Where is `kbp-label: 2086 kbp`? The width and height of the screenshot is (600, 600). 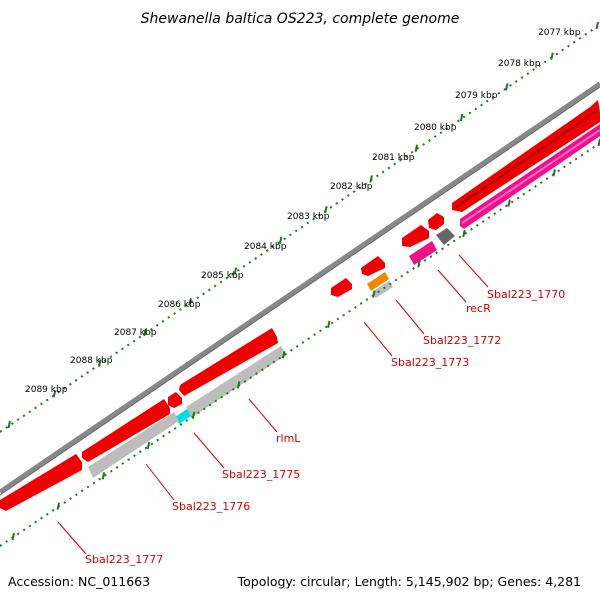 kbp-label: 2086 kbp is located at coordinates (179, 305).